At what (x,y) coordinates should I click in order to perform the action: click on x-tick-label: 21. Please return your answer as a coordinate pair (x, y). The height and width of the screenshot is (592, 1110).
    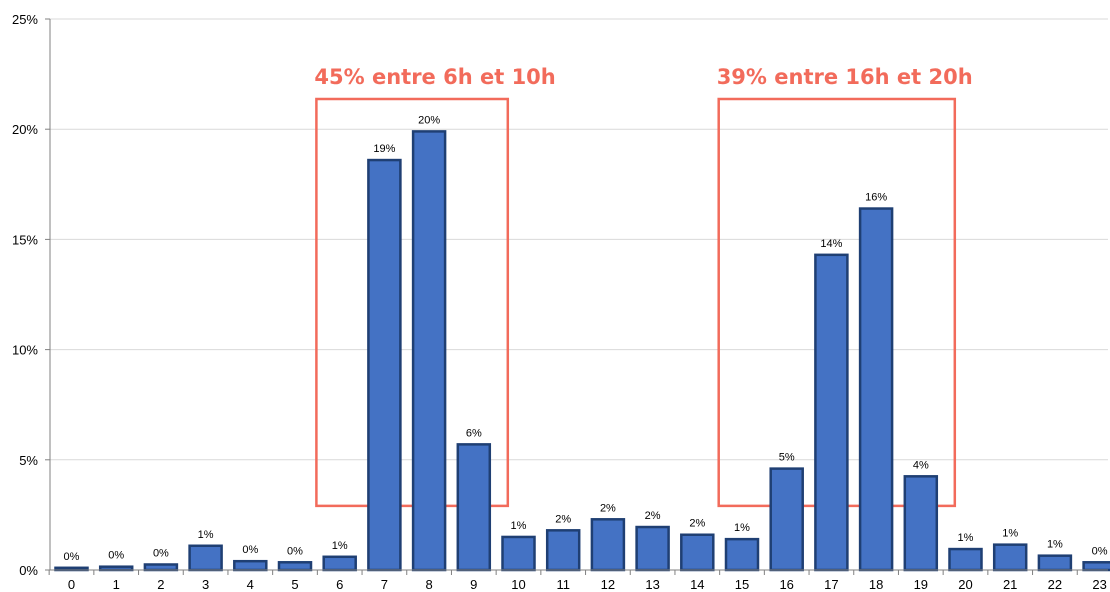
    Looking at the image, I should click on (1010, 584).